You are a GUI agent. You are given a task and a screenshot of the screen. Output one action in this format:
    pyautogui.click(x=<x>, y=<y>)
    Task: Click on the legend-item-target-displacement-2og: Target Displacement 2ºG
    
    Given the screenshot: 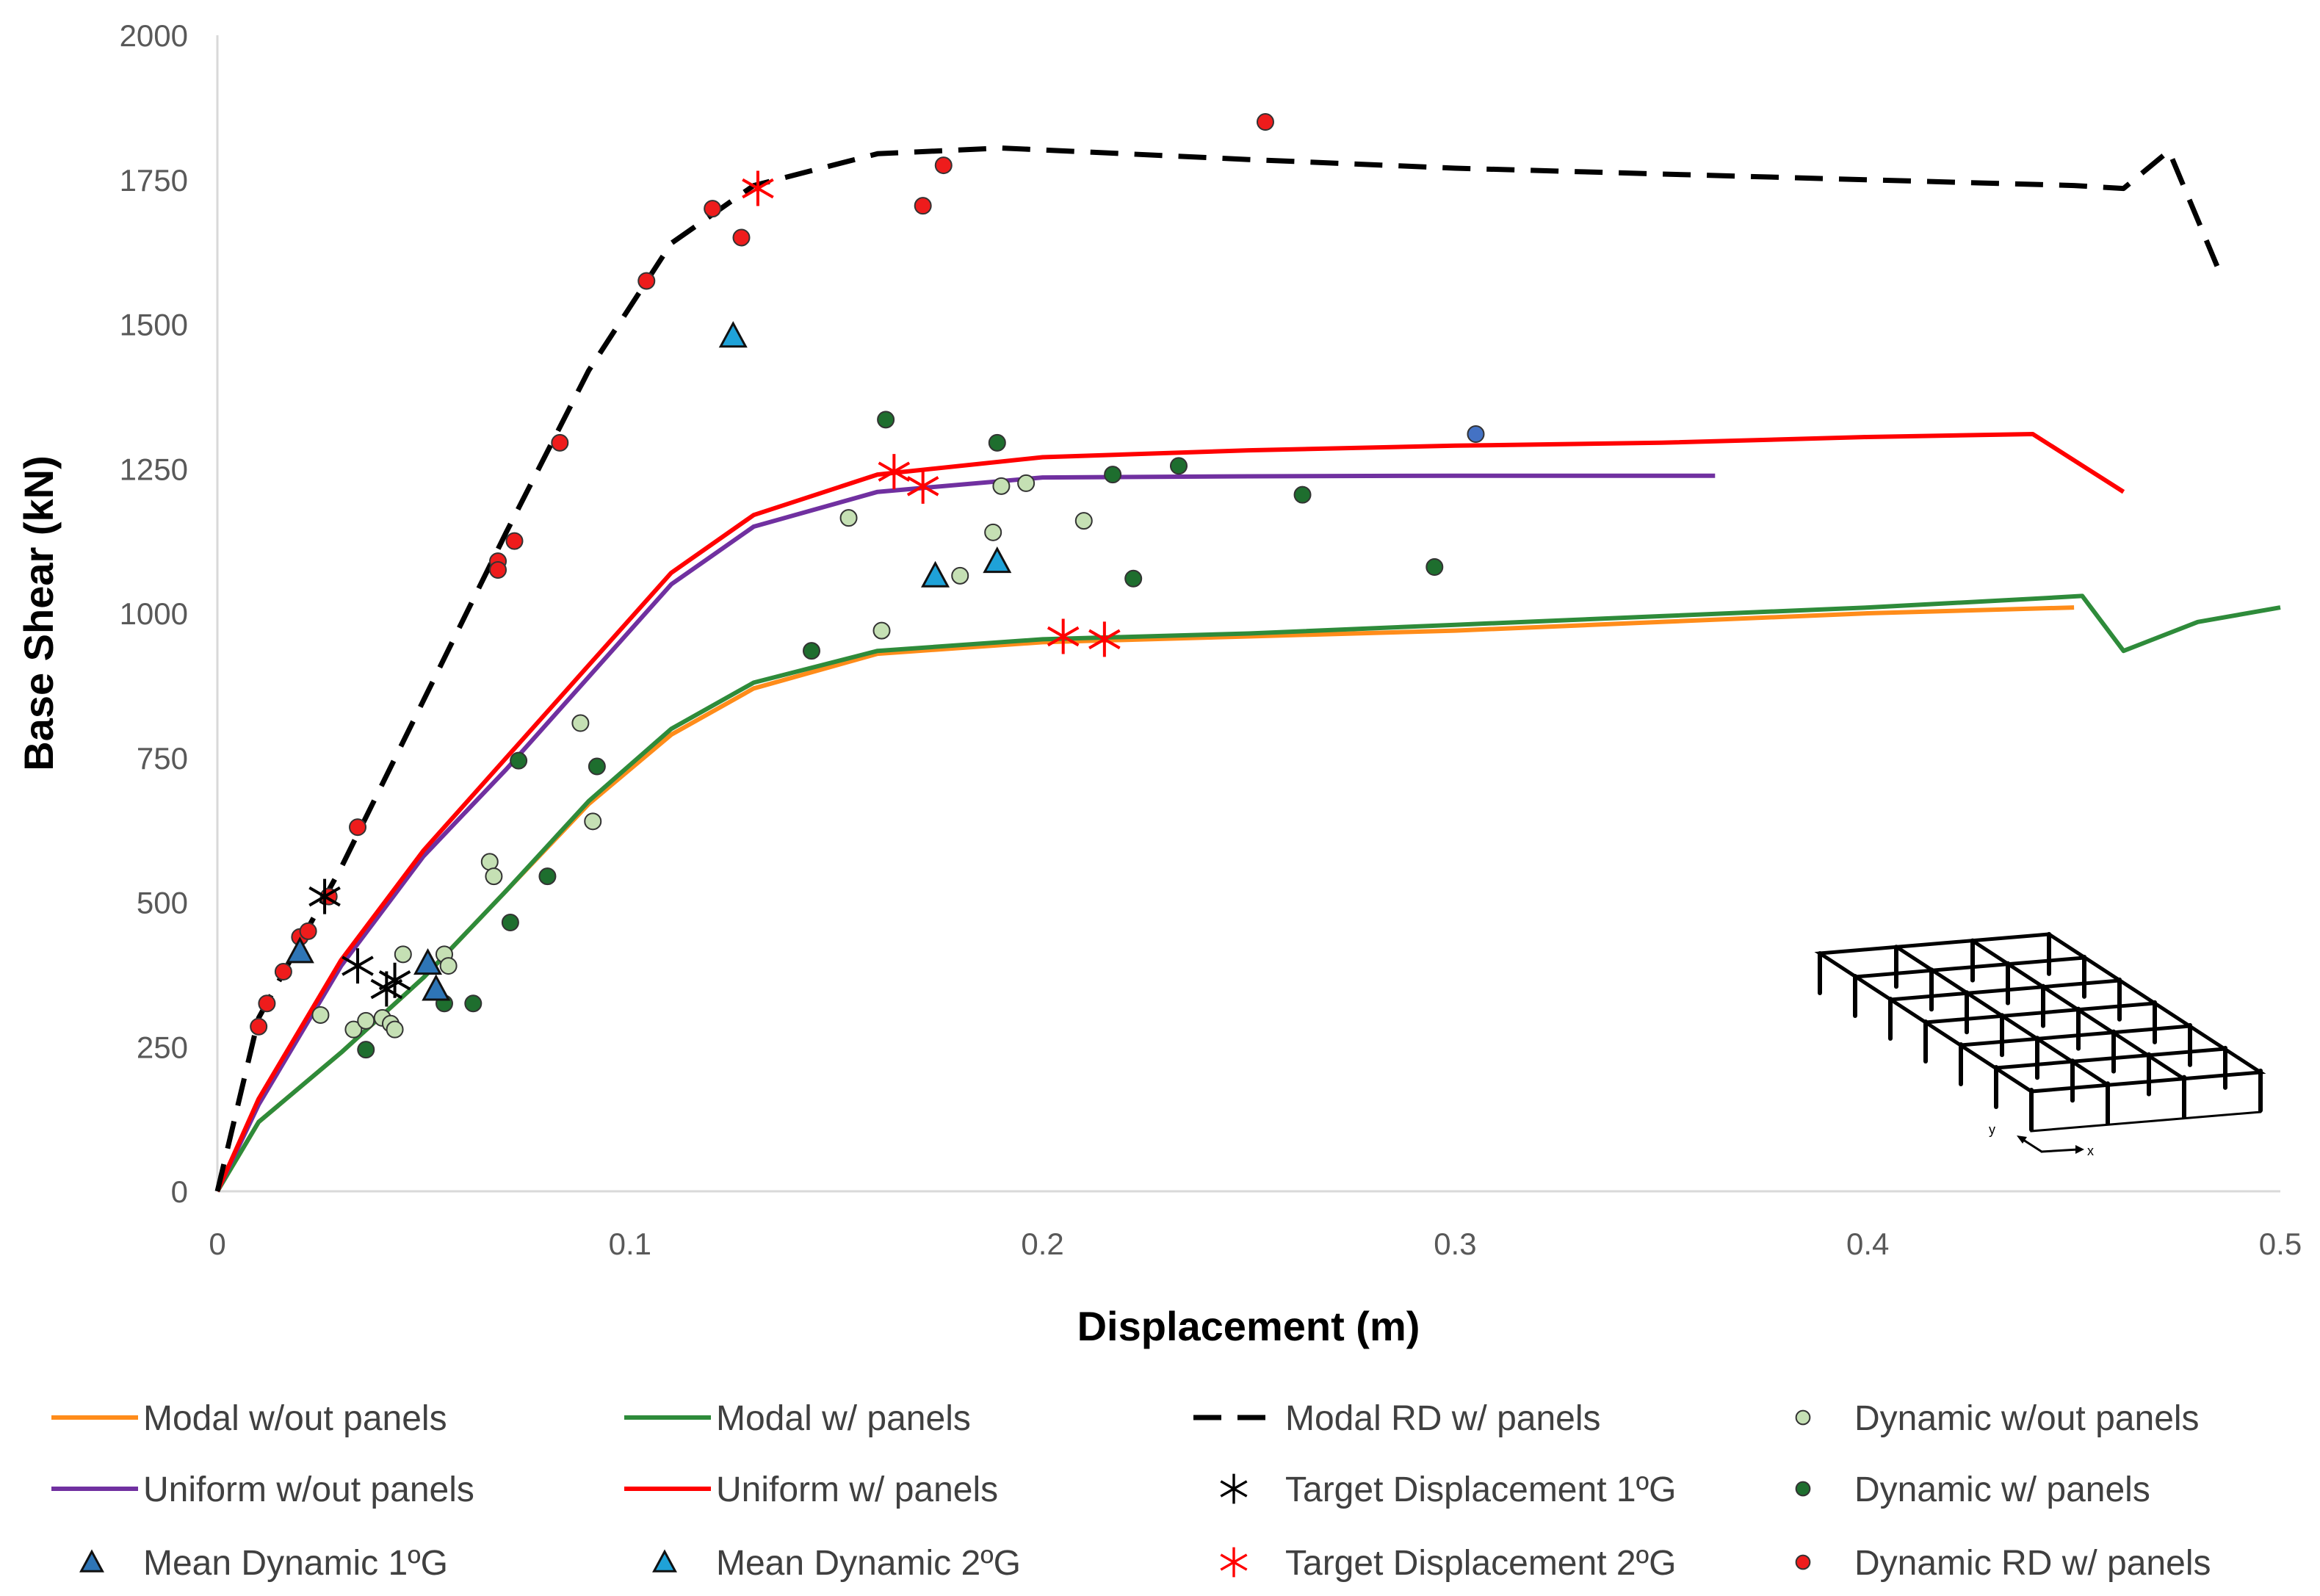 What is the action you would take?
    pyautogui.click(x=1448, y=1563)
    